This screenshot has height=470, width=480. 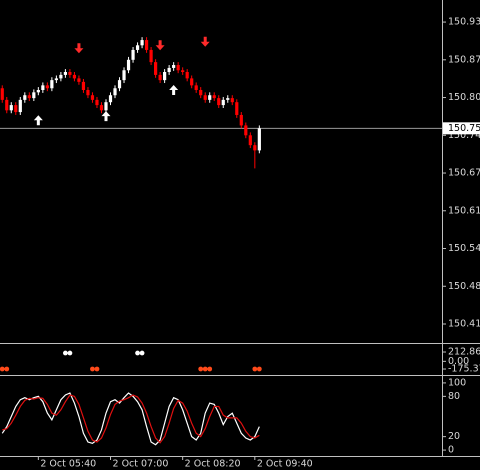 I want to click on y-tick-label: 150.740, so click(x=464, y=135).